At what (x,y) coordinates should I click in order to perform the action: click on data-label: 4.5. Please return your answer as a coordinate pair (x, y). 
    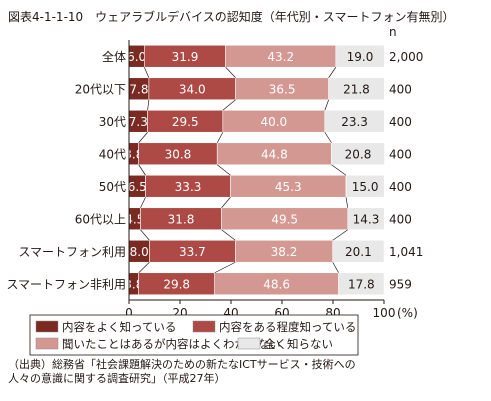
    Looking at the image, I should click on (134, 219).